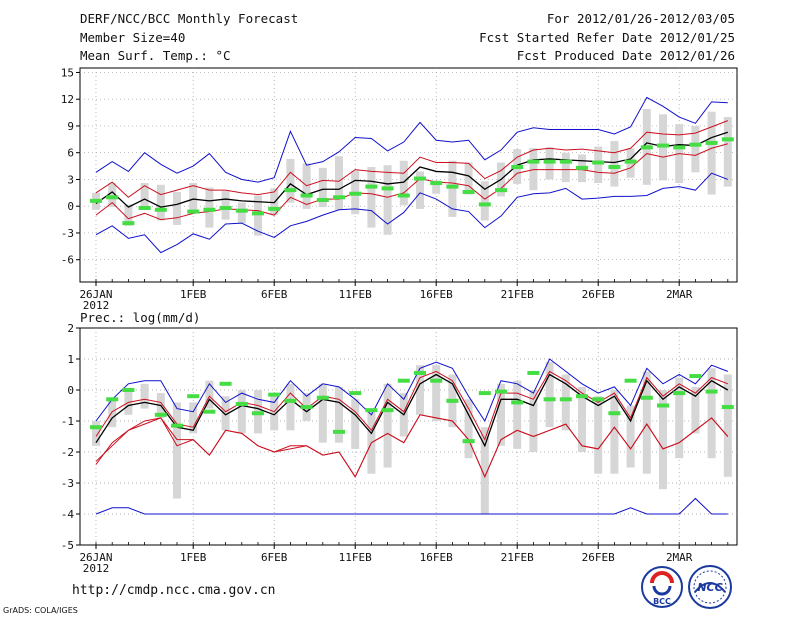  Describe the element at coordinates (625, 55) in the screenshot. I see `header-fcst-produced: Fcst Produced Date 2012/01/26` at that location.